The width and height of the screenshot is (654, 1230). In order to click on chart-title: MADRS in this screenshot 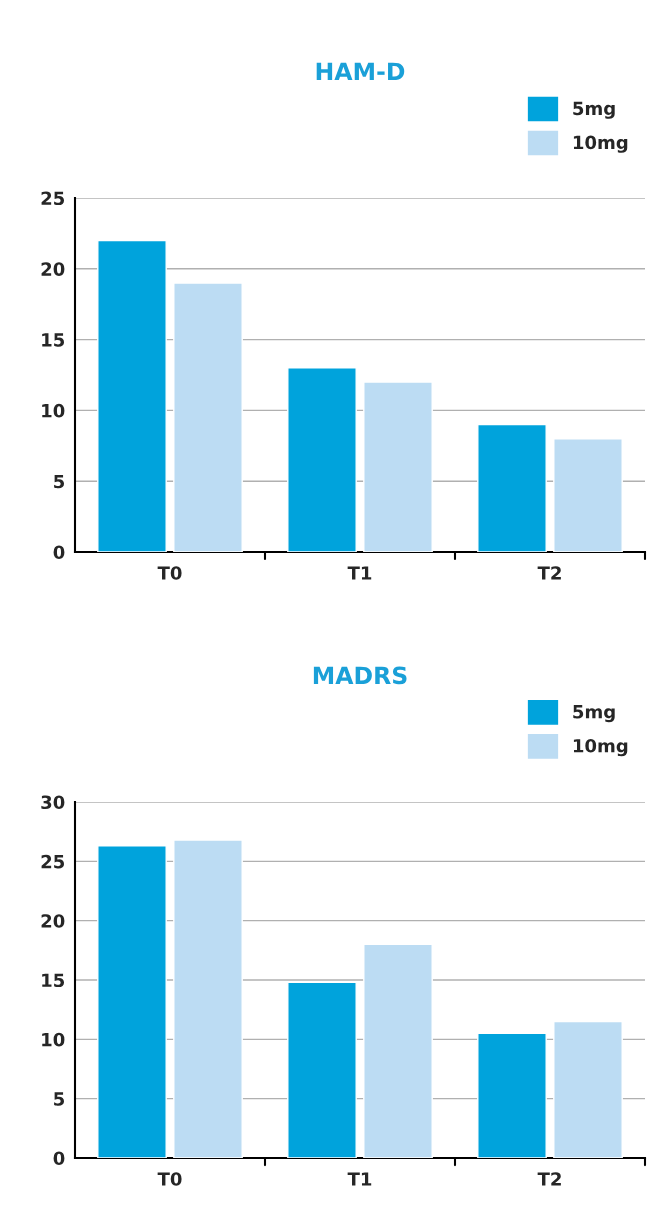, I will do `click(360, 675)`.